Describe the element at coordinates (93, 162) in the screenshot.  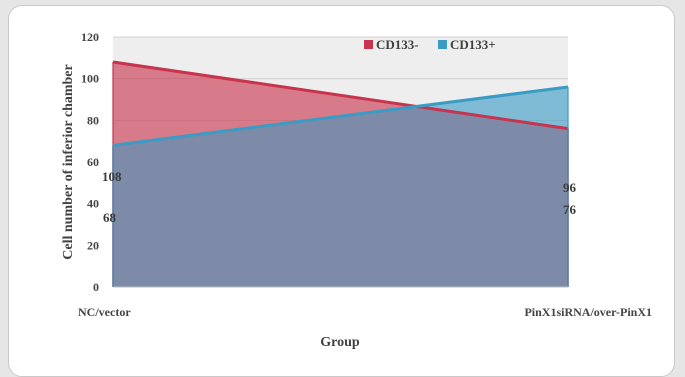
I see `y-tick-label-60: 60` at that location.